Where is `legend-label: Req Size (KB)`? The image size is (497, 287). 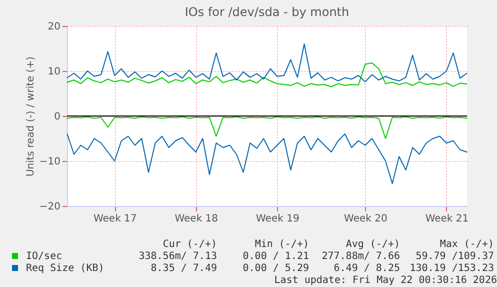 legend-label: Req Size (KB) is located at coordinates (65, 268).